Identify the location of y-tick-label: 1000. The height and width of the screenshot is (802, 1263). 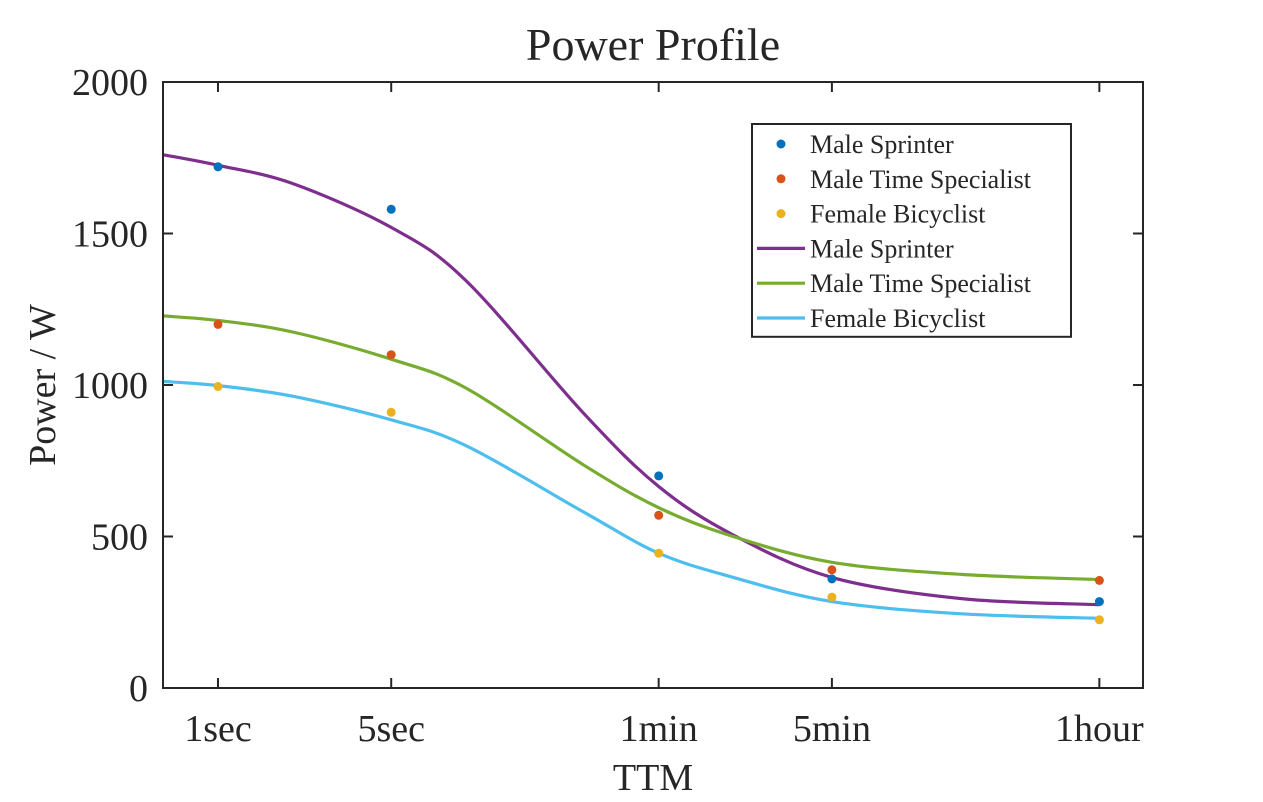
(110, 386).